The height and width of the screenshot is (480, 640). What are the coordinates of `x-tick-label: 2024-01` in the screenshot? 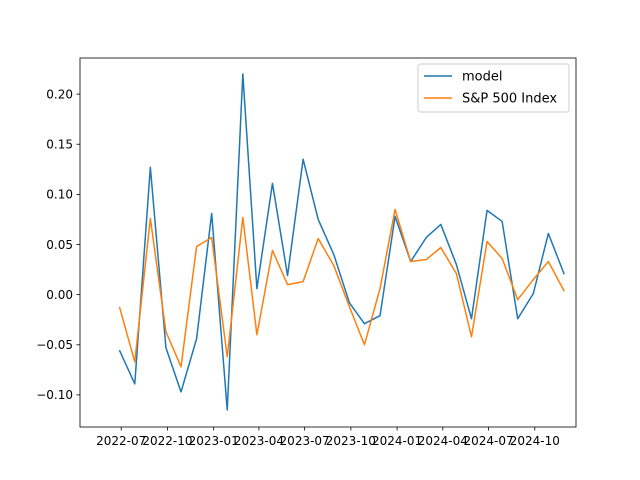 It's located at (397, 441).